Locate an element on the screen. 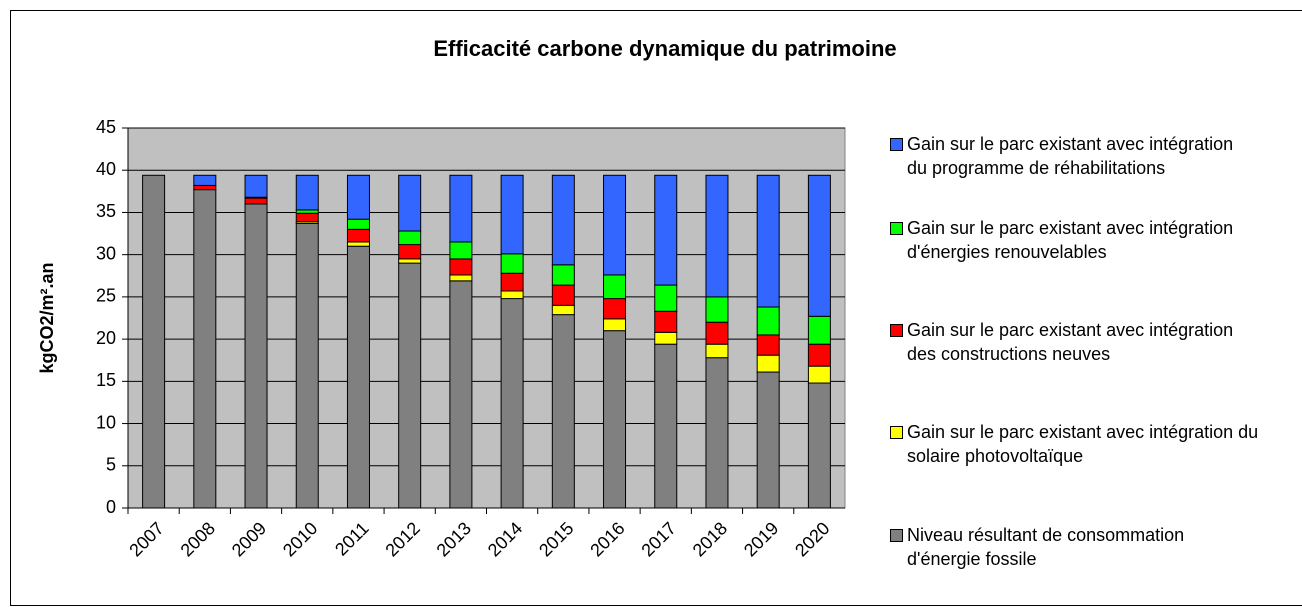 The width and height of the screenshot is (1302, 607). y-tick-label: 40 is located at coordinates (106, 169).